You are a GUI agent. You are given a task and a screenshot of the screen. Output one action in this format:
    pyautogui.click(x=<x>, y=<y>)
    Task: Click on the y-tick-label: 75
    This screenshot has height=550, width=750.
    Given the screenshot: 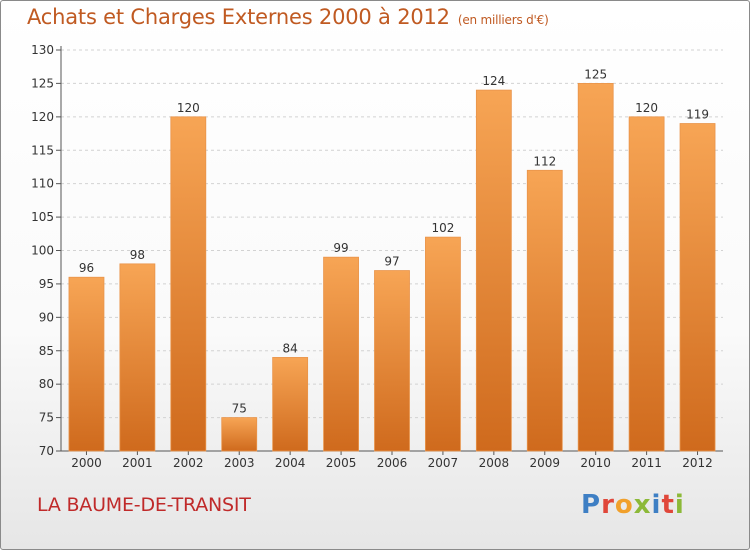 What is the action you would take?
    pyautogui.click(x=46, y=418)
    